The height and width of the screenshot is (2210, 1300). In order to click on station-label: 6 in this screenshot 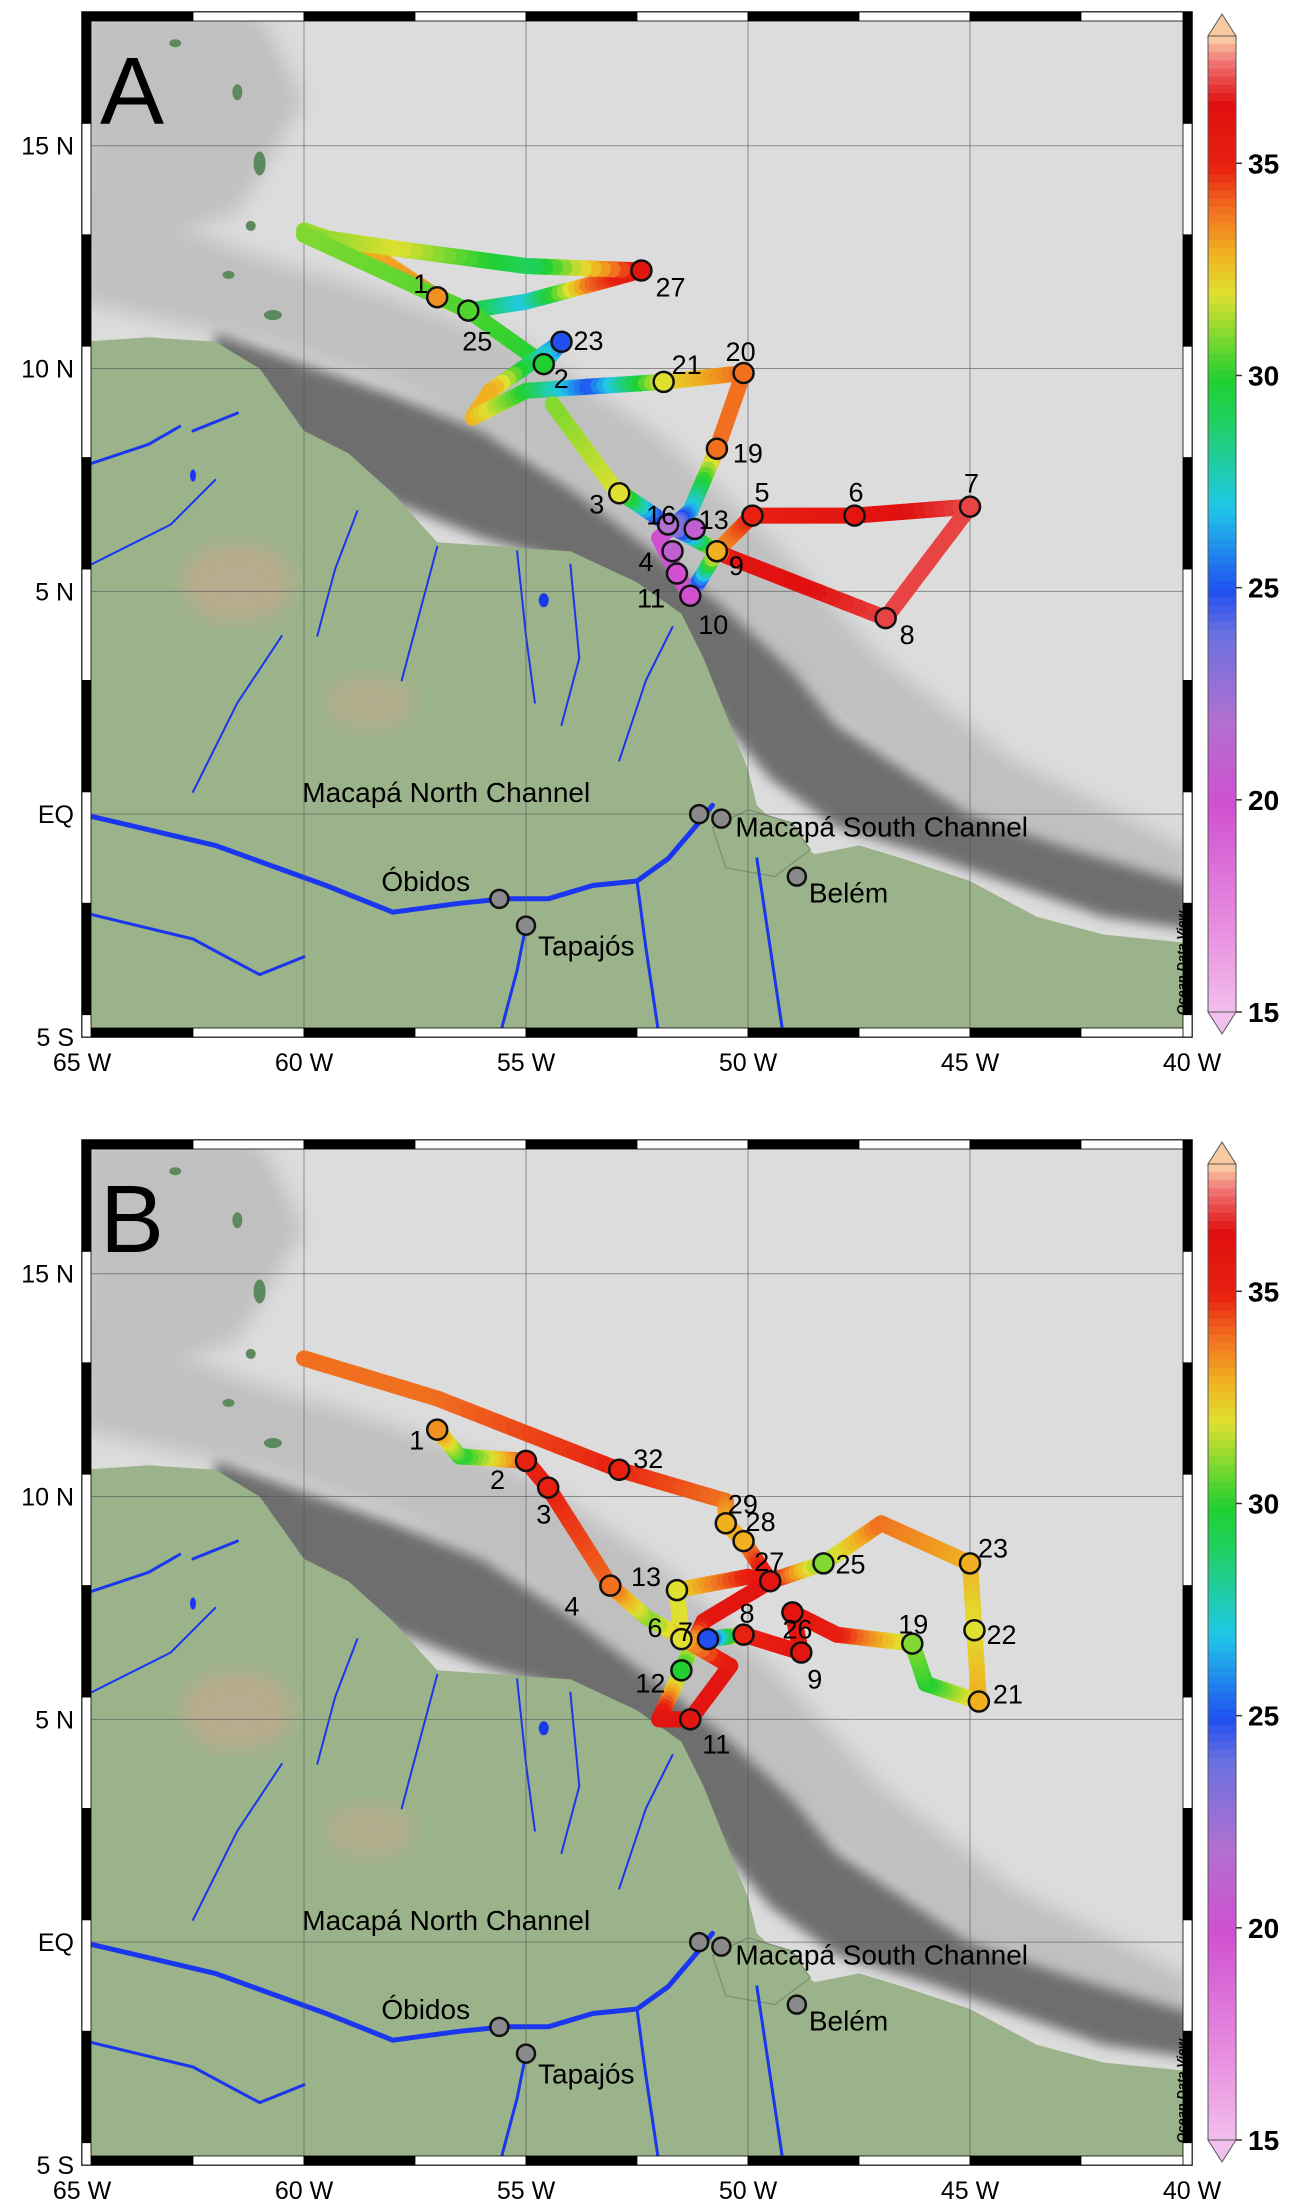, I will do `click(856, 493)`.